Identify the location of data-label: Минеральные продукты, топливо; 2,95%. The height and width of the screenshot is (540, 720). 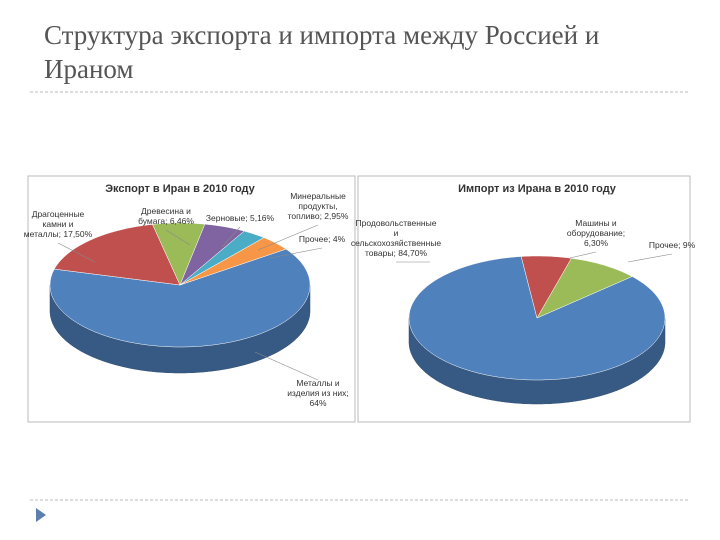
(318, 206).